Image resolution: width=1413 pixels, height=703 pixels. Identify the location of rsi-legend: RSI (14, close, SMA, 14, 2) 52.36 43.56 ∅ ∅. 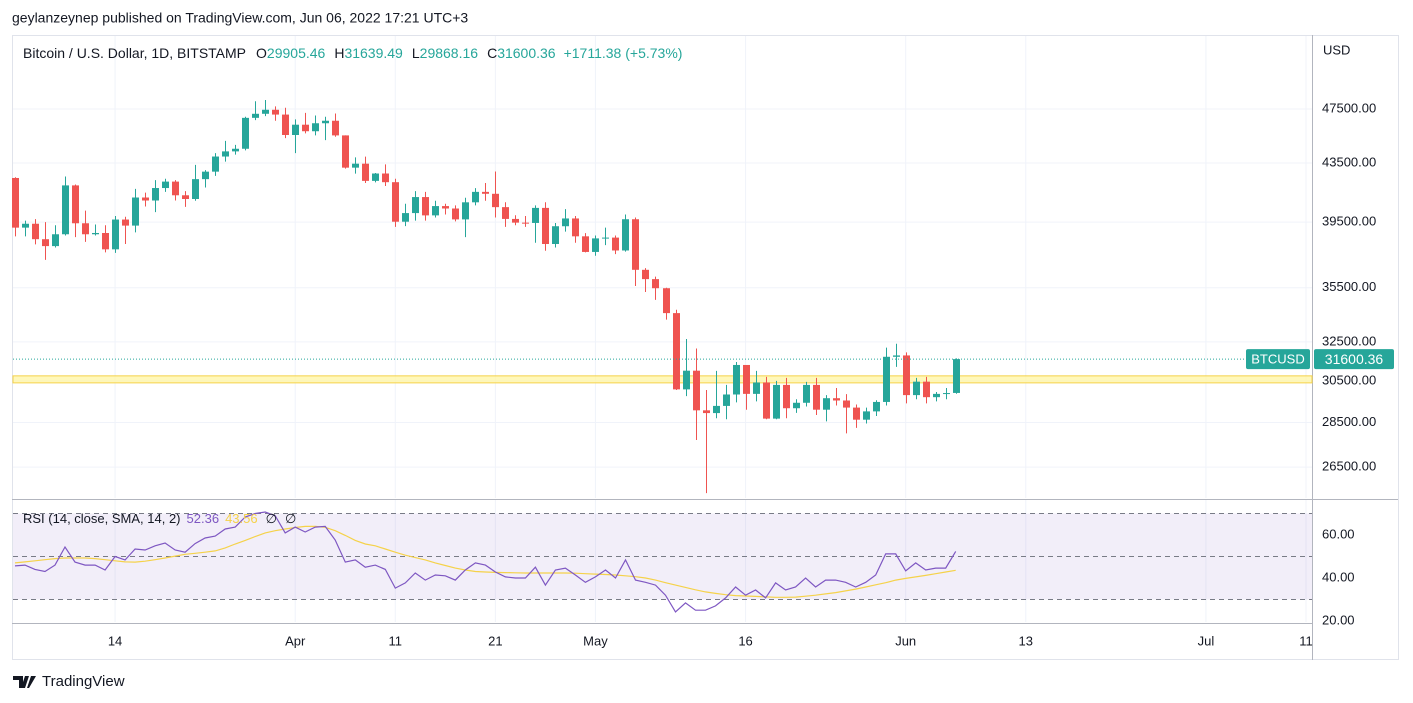
(159, 518).